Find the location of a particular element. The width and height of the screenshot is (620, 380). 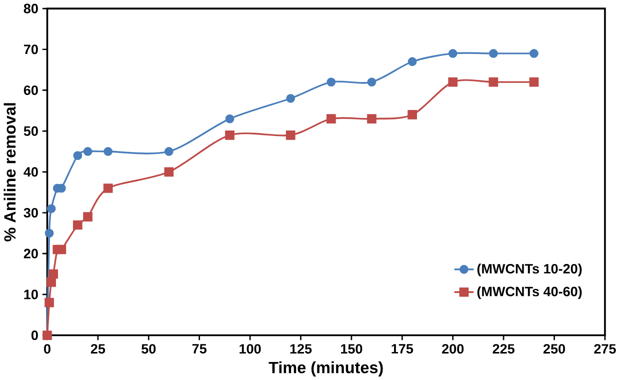

x-tick-label: 75 is located at coordinates (199, 349).